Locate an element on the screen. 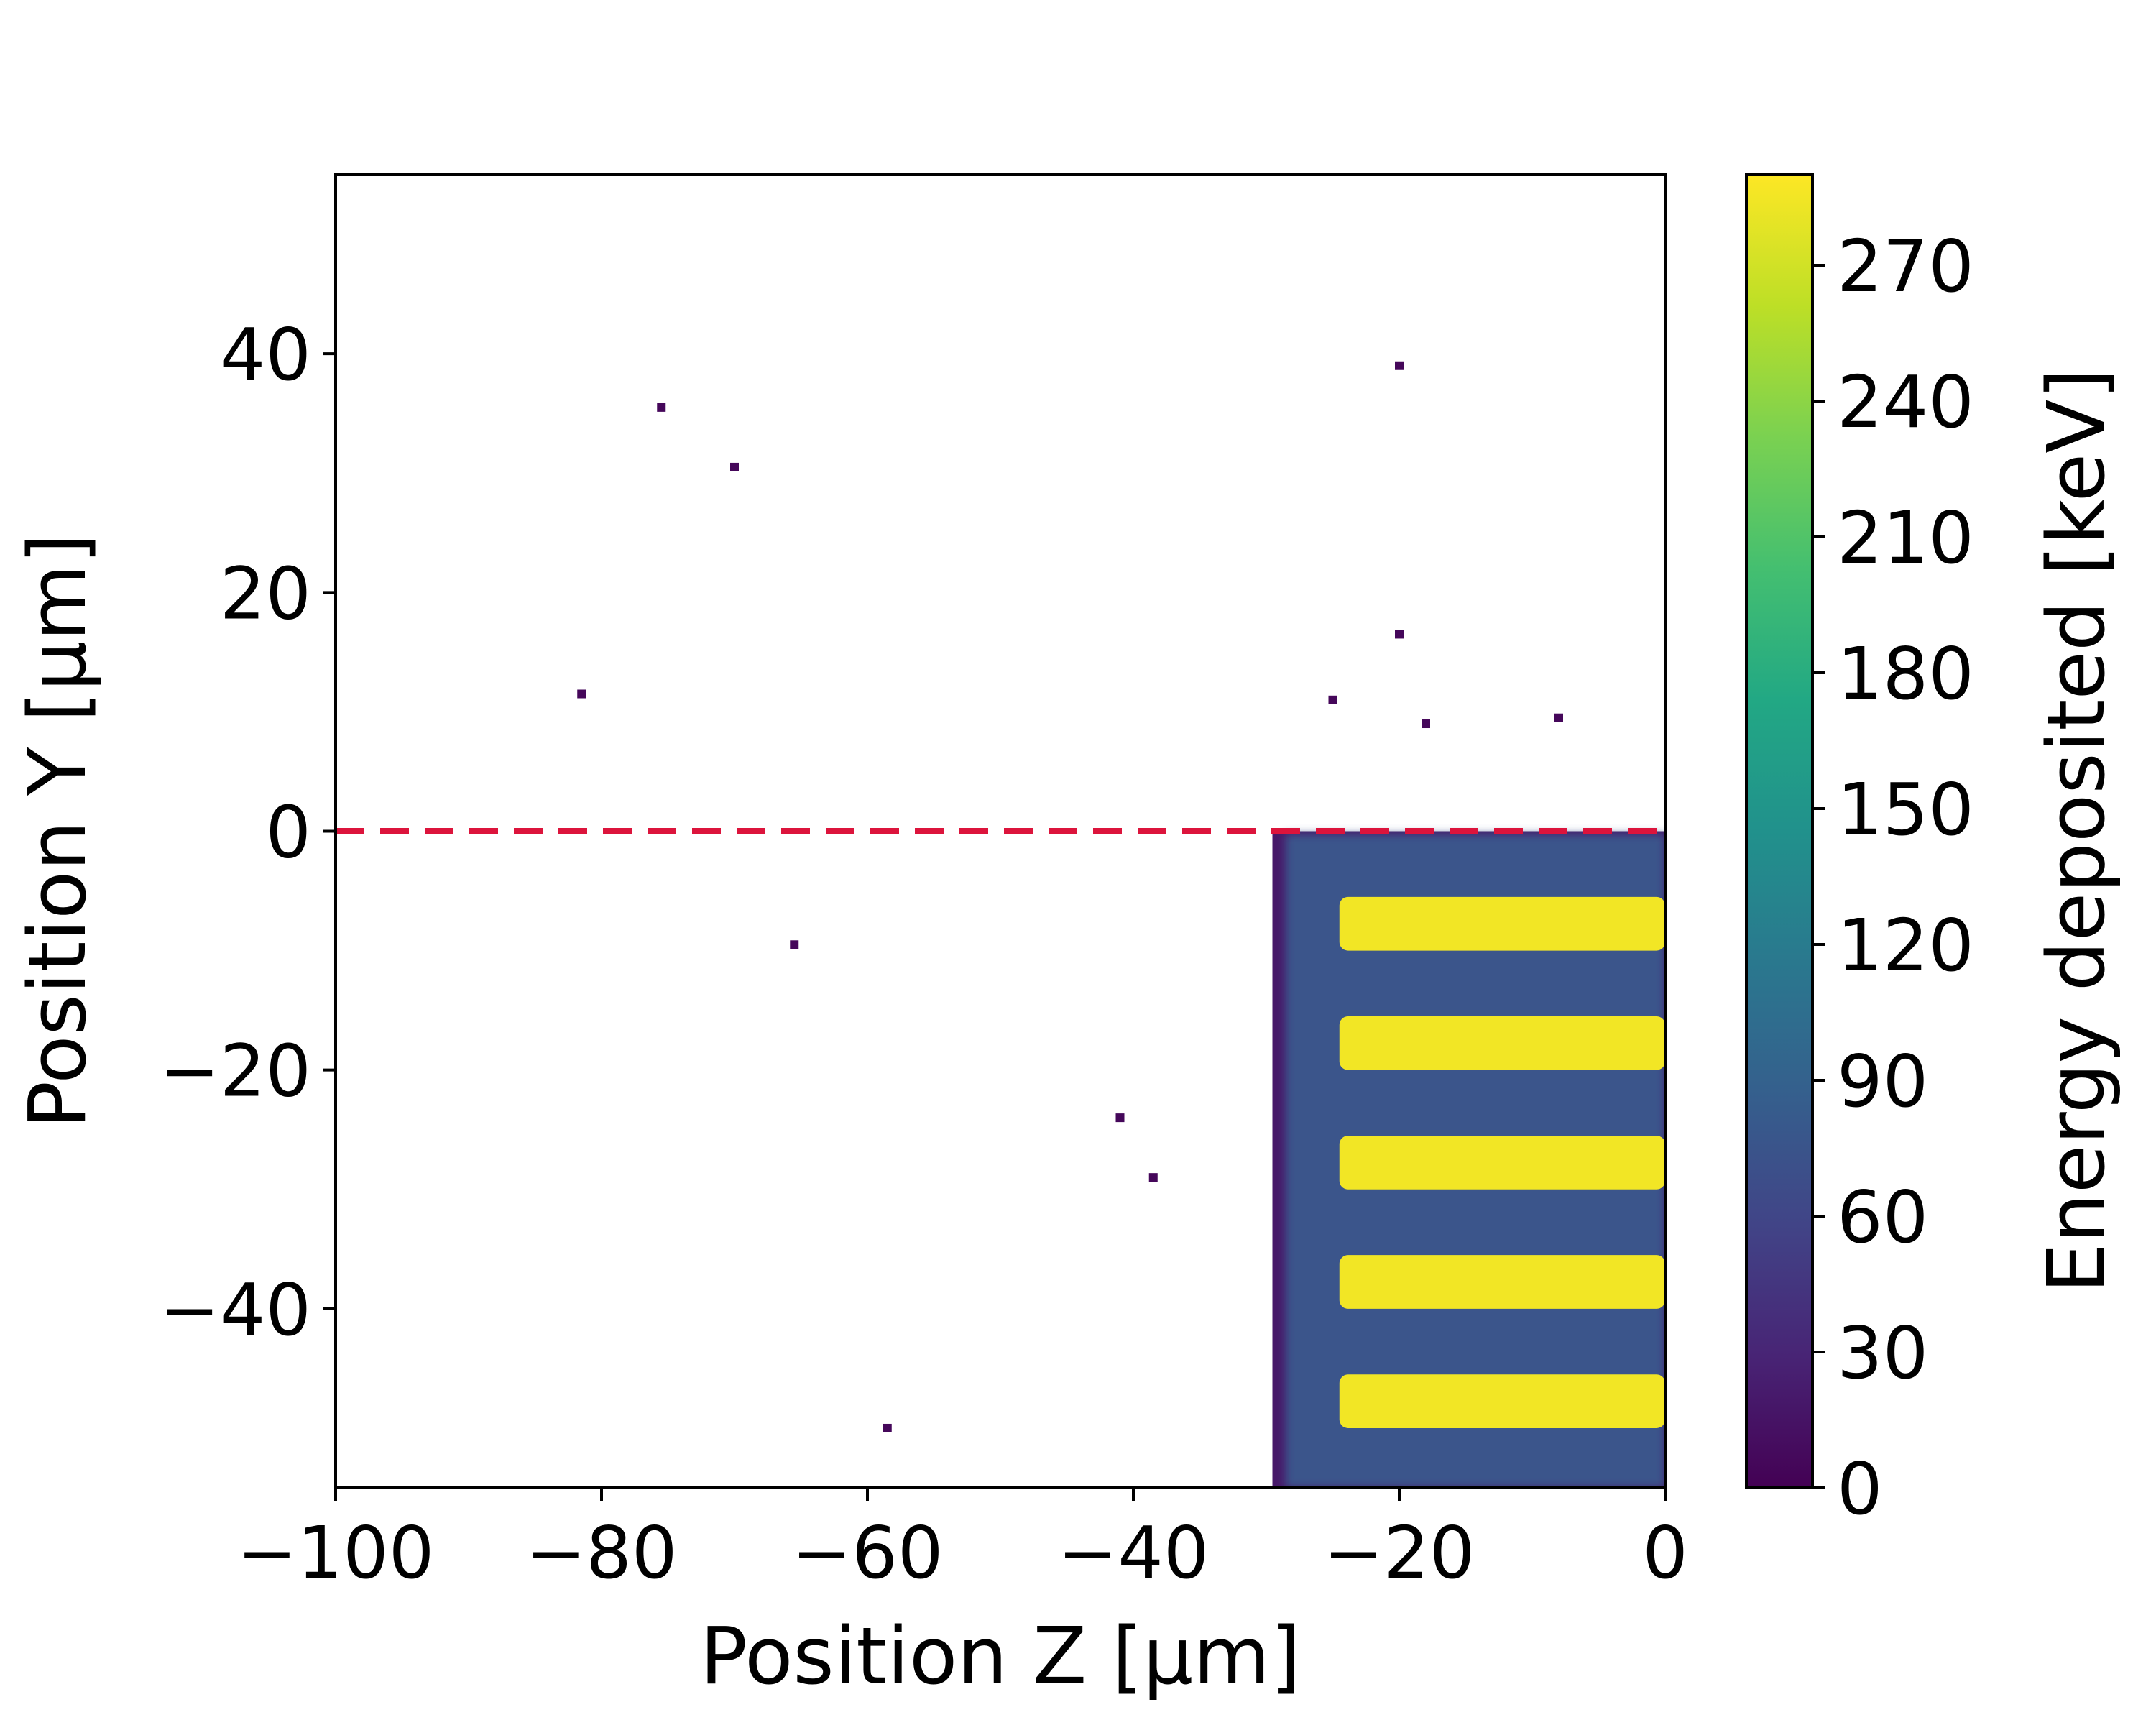 The image size is (2156, 1725). colorbar-tick-label: 210 is located at coordinates (1905, 538).